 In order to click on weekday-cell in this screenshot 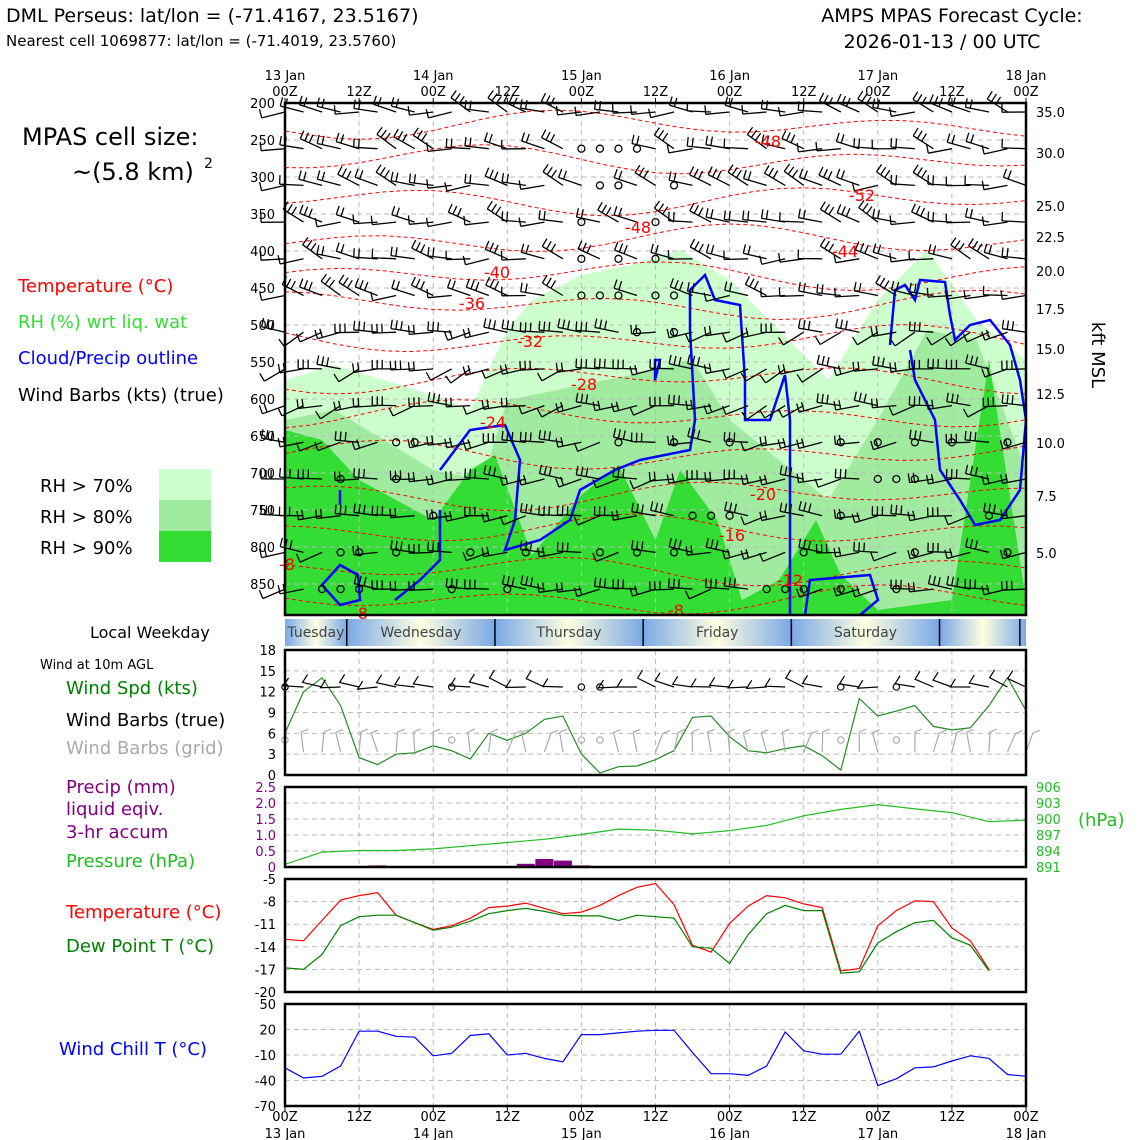, I will do `click(420, 632)`.